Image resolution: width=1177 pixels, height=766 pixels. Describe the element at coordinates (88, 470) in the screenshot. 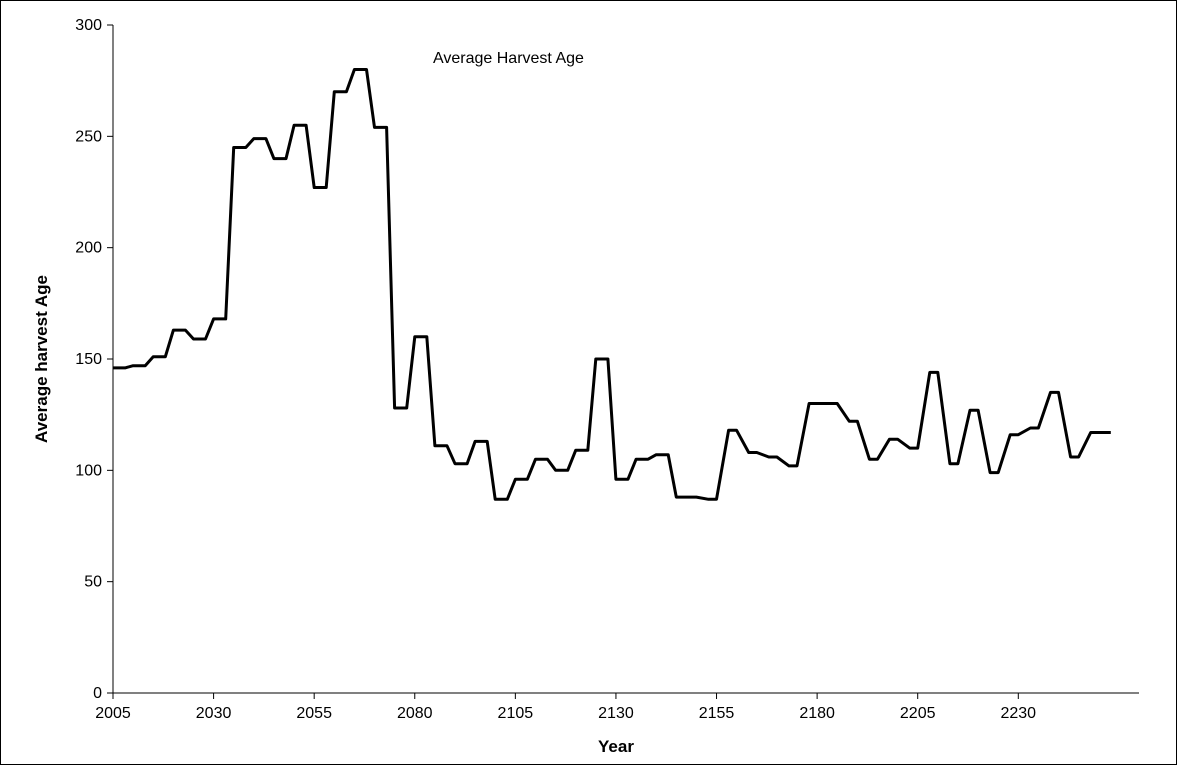

I see `y-tick-label: 100` at that location.